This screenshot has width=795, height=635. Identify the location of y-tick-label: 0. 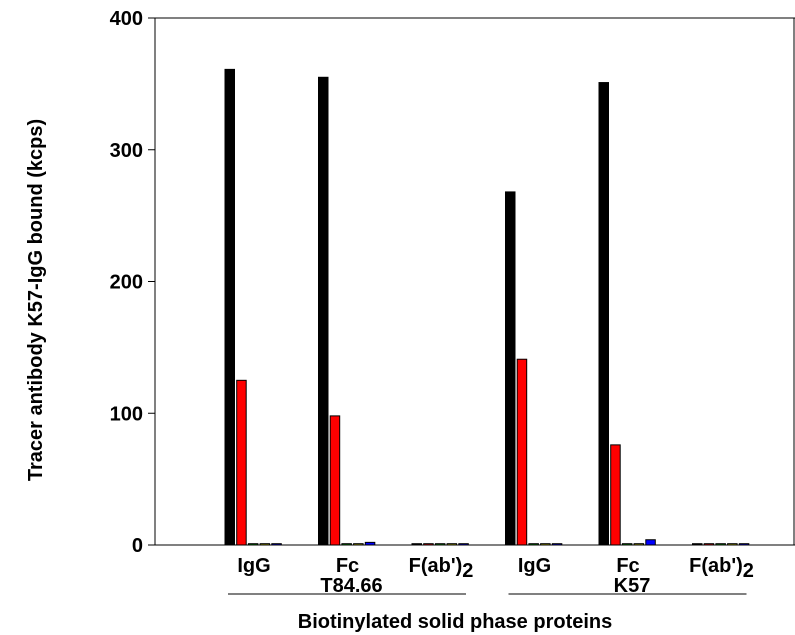
(137, 546).